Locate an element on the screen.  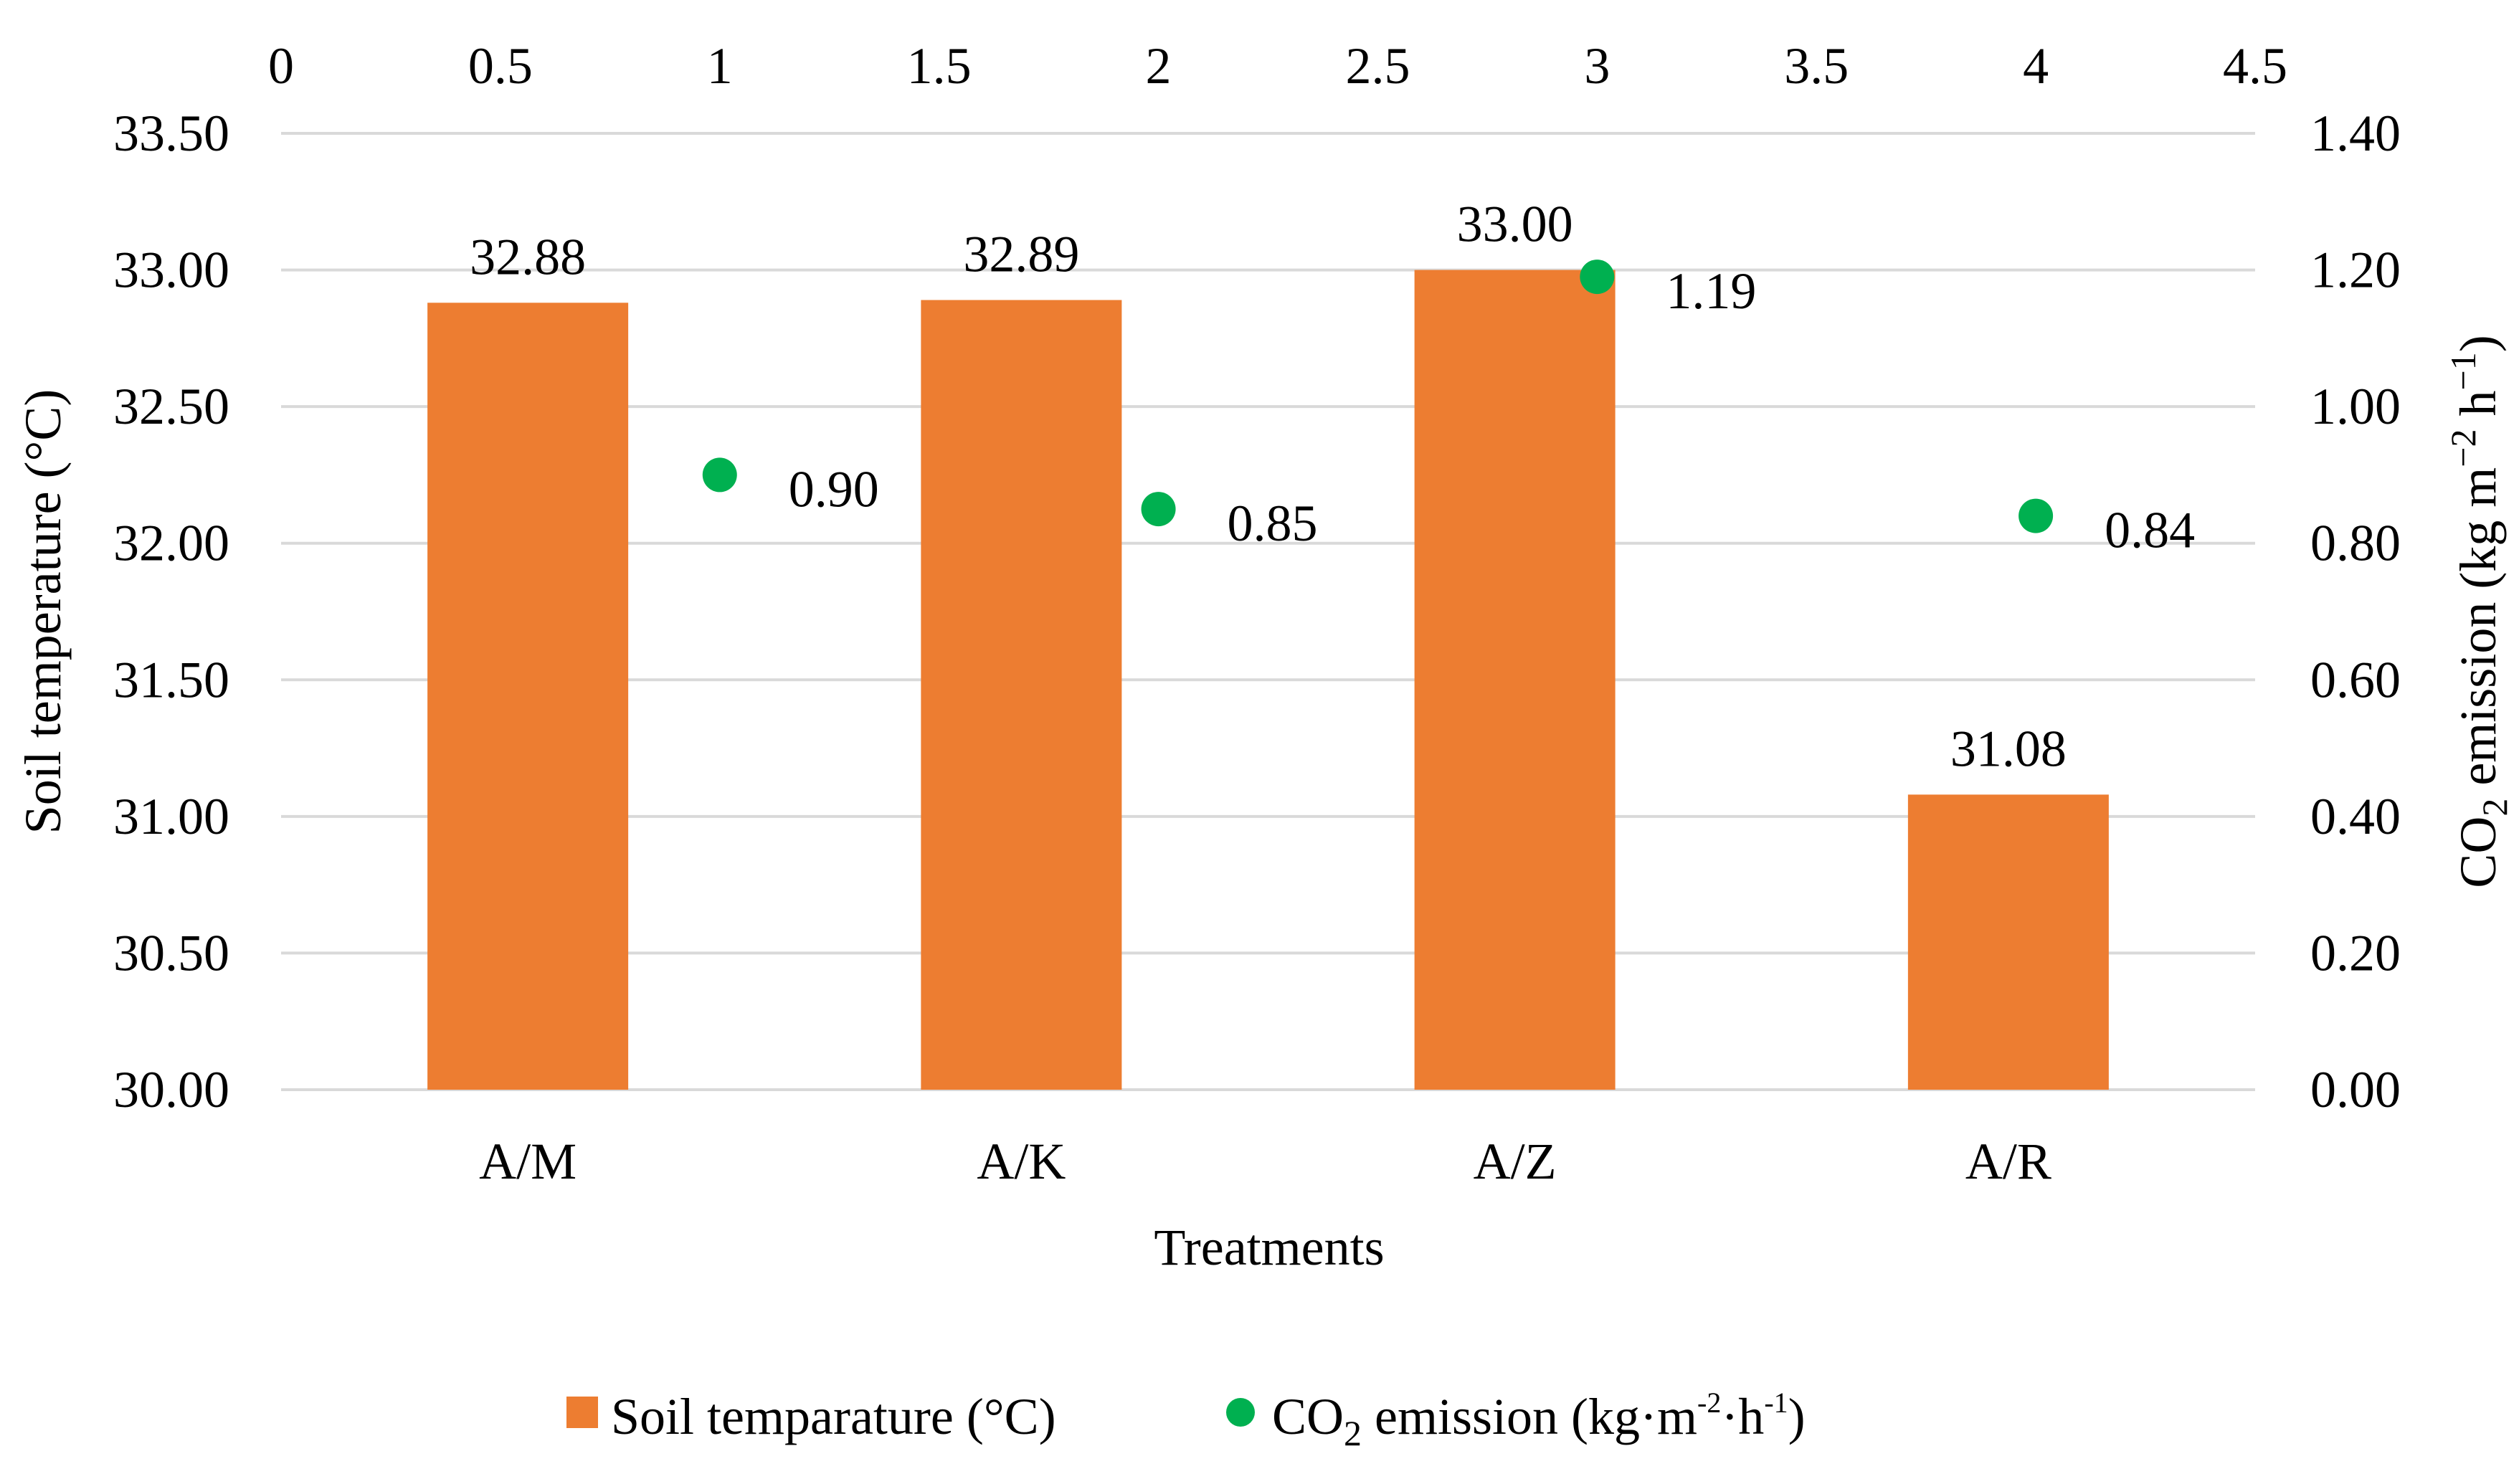
co2-data-label: 1.19 is located at coordinates (1711, 291).